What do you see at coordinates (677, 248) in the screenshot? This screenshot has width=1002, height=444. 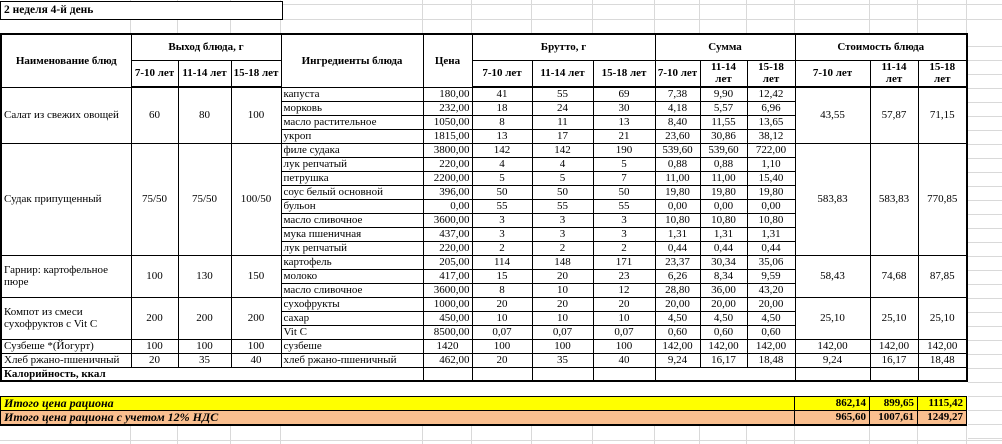 I see `cell-sum: 0,44` at bounding box center [677, 248].